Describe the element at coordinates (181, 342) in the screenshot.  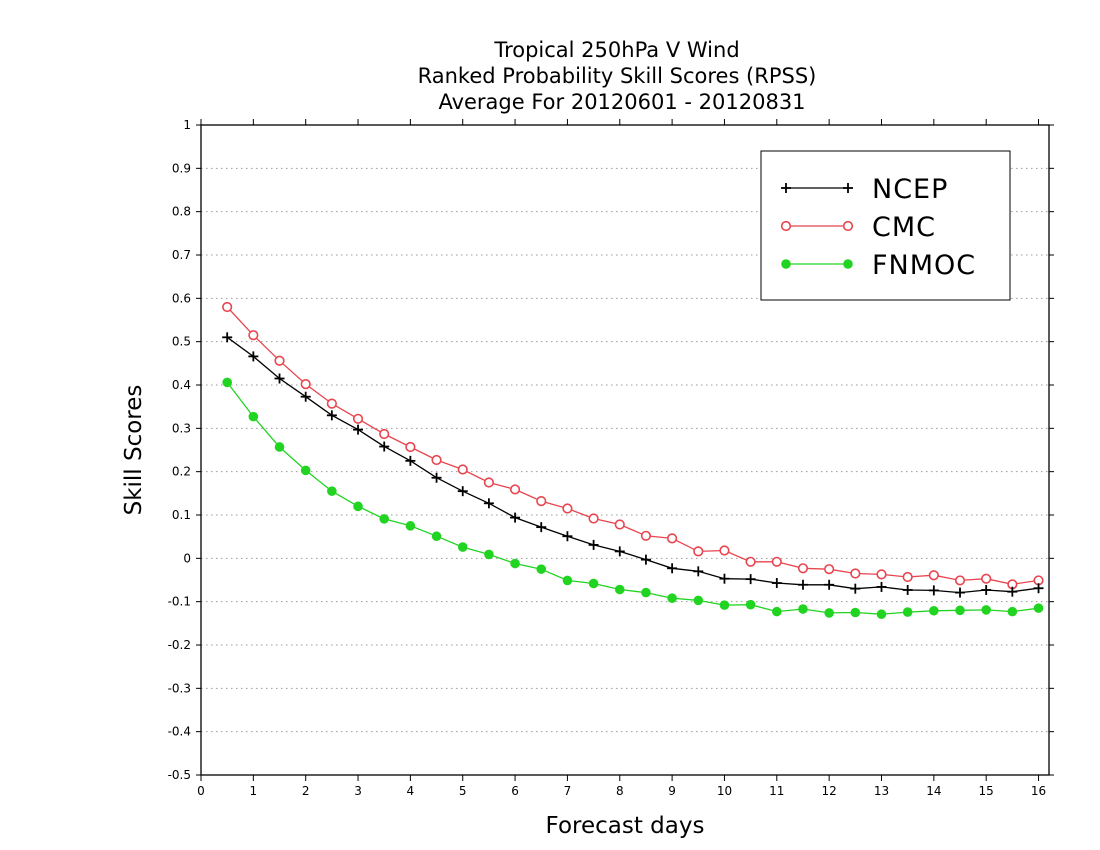
I see `y-tick-label: 0.5` at that location.